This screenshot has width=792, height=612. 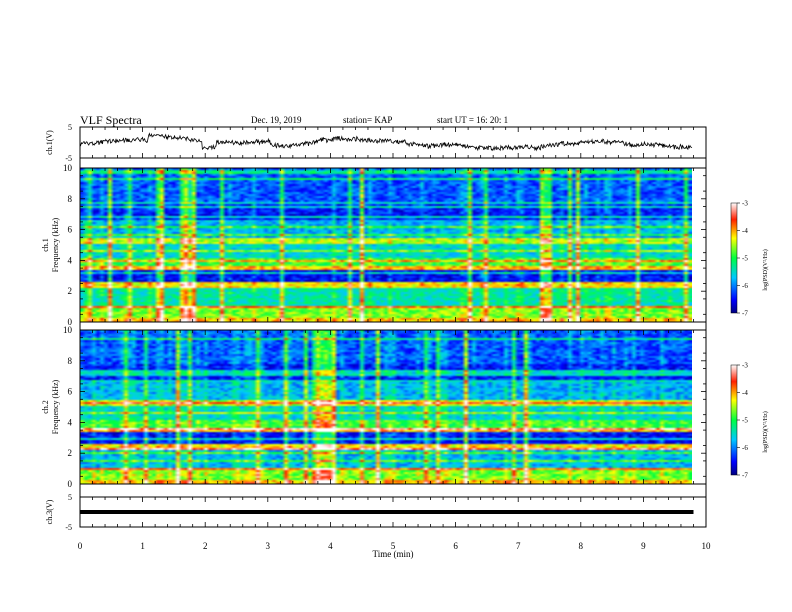 I want to click on y-axis-label: ch.3(V), so click(x=49, y=511).